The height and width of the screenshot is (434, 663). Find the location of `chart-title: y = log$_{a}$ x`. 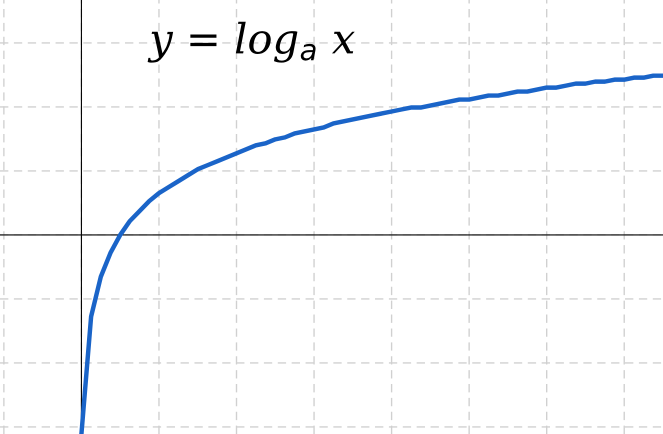

chart-title: y = log$_{a}$ x is located at coordinates (251, 42).